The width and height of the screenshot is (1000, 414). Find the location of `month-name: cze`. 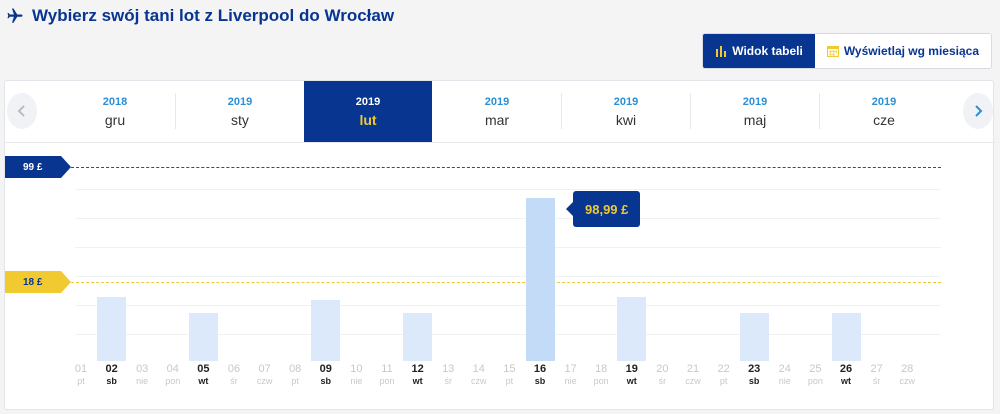

month-name: cze is located at coordinates (884, 119).